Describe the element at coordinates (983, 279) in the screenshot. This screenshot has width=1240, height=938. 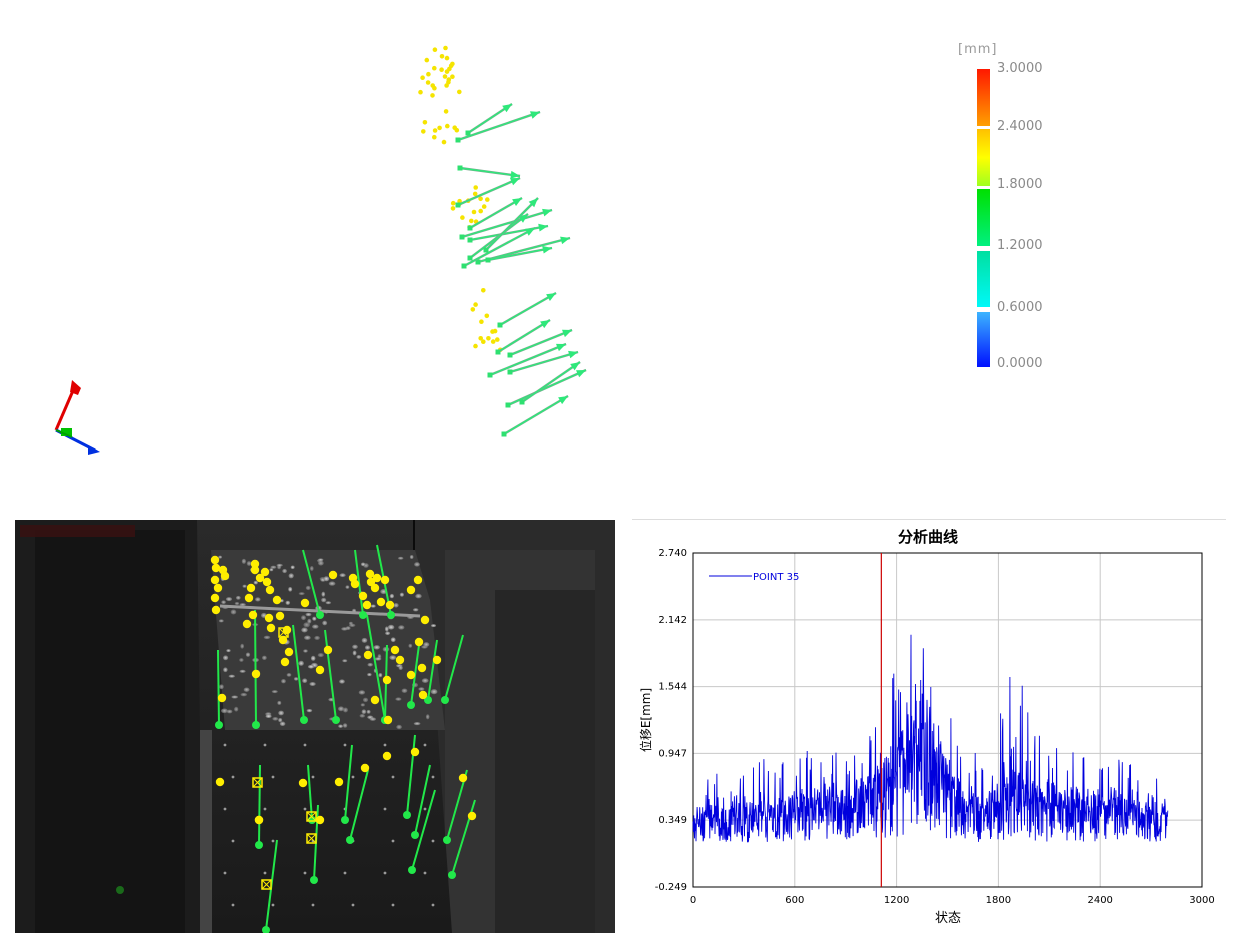
I see `legend-band-cyan` at that location.